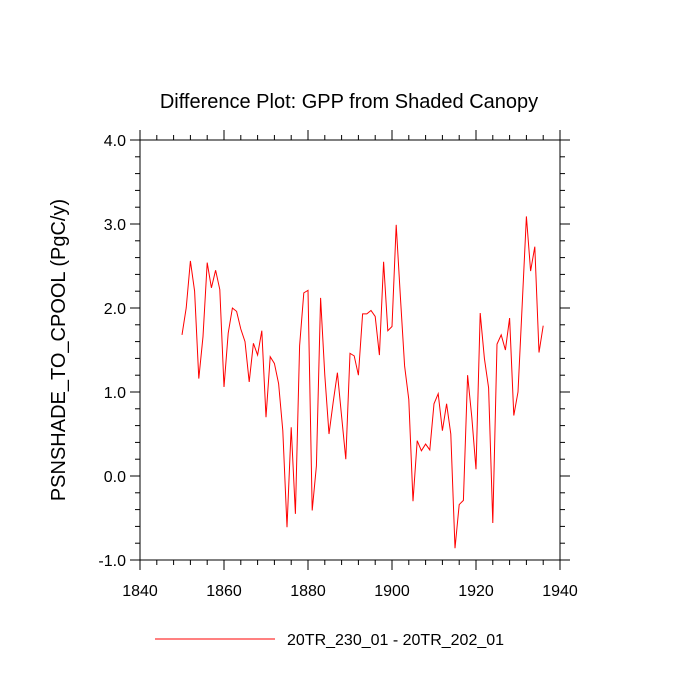 The width and height of the screenshot is (700, 700). What do you see at coordinates (115, 141) in the screenshot?
I see `y-tick-label: 4.0` at bounding box center [115, 141].